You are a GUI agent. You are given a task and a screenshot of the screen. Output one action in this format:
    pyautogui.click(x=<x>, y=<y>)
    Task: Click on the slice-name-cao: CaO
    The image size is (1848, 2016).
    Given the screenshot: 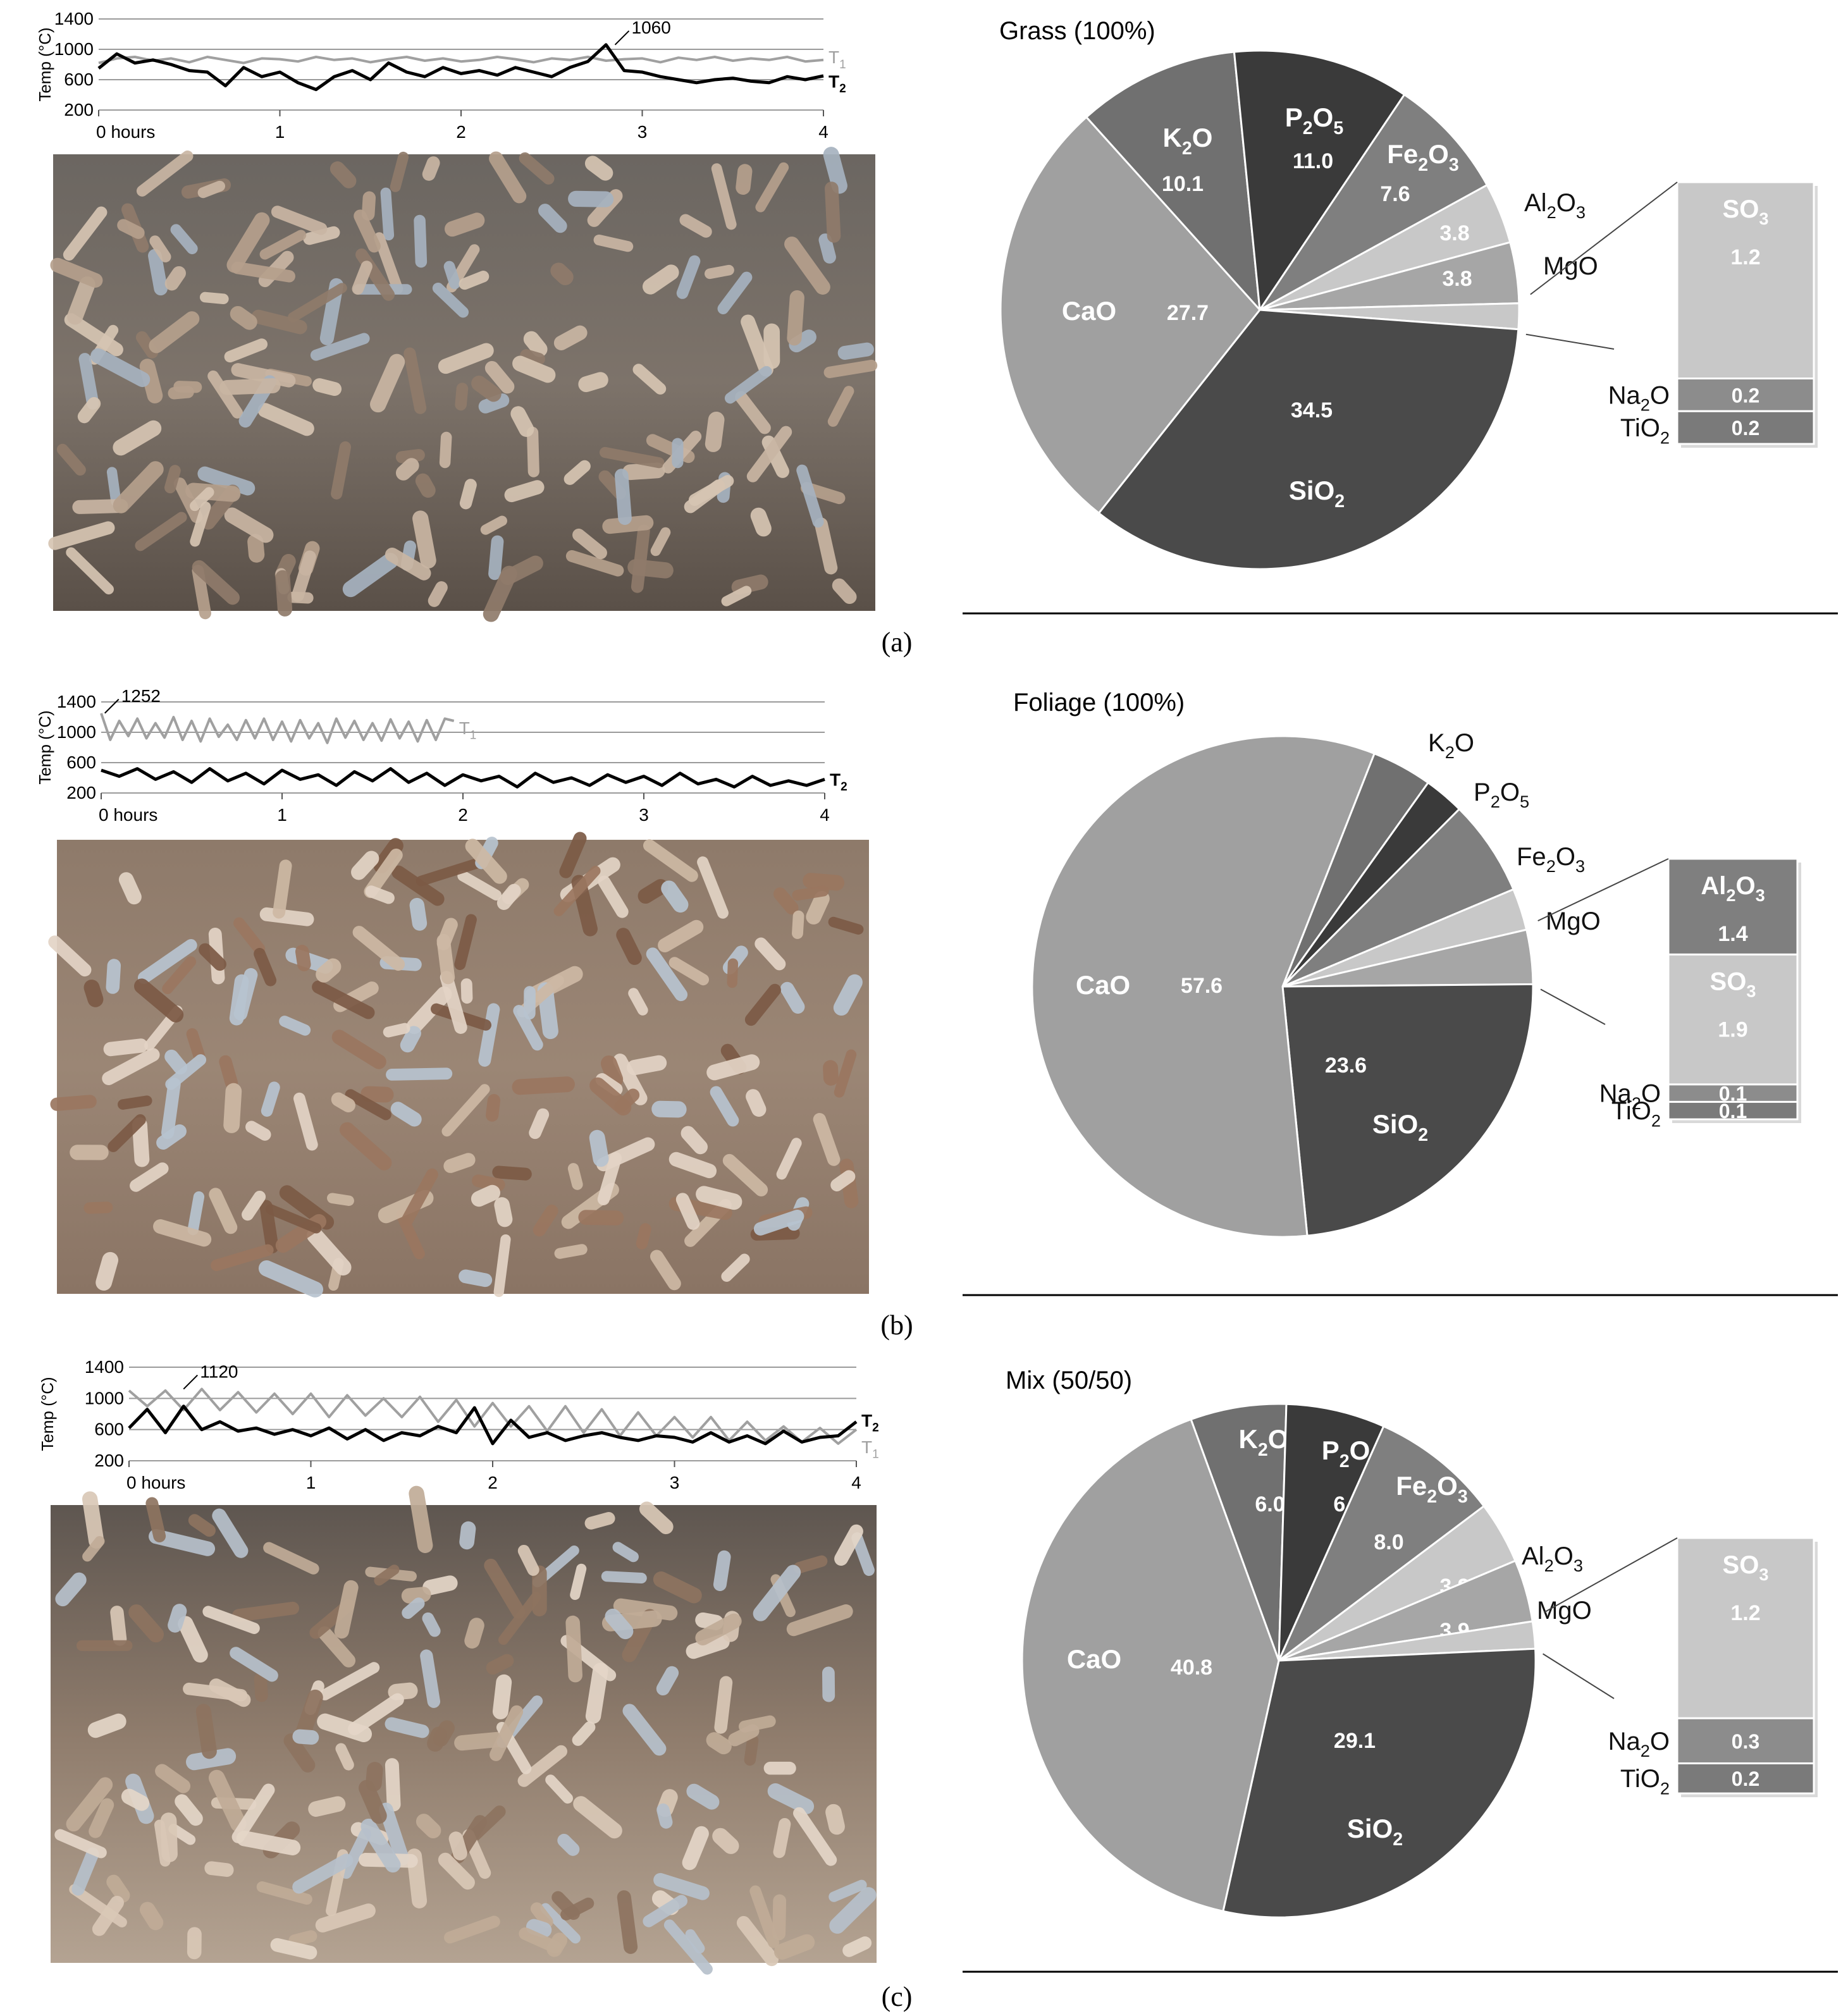 What is the action you would take?
    pyautogui.click(x=1103, y=985)
    